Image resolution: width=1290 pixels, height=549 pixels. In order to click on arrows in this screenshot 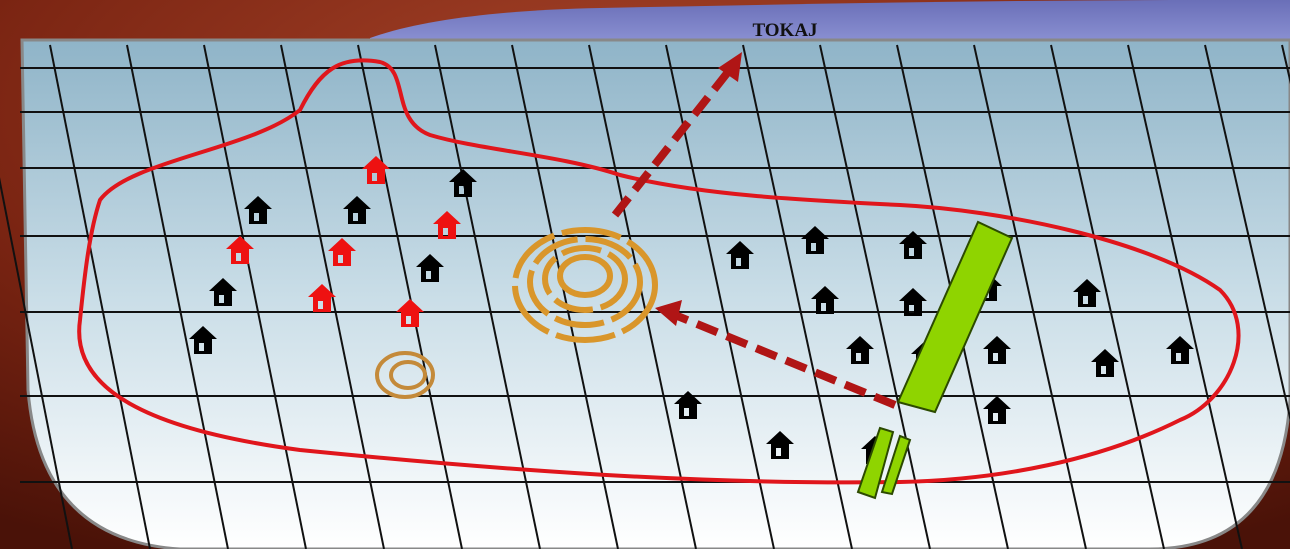, I will do `click(754, 239)`.